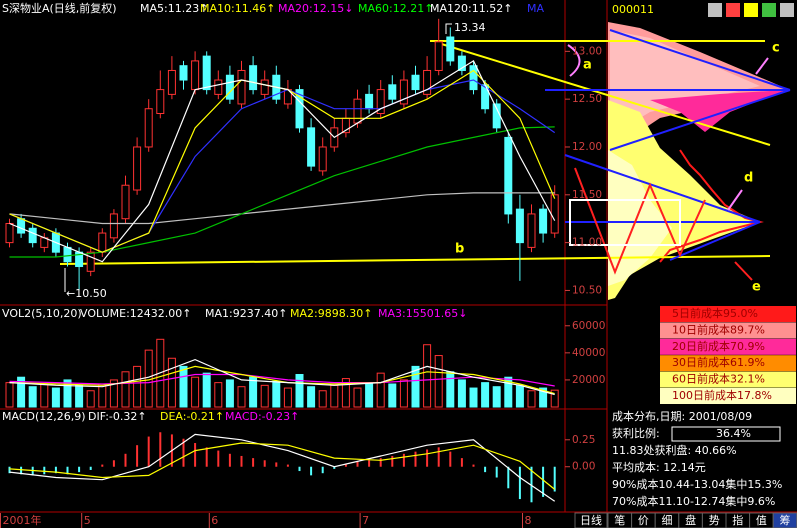 The width and height of the screenshot is (797, 528). Describe the element at coordinates (587, 99) in the screenshot. I see `y-tick-label: 12.50` at that location.